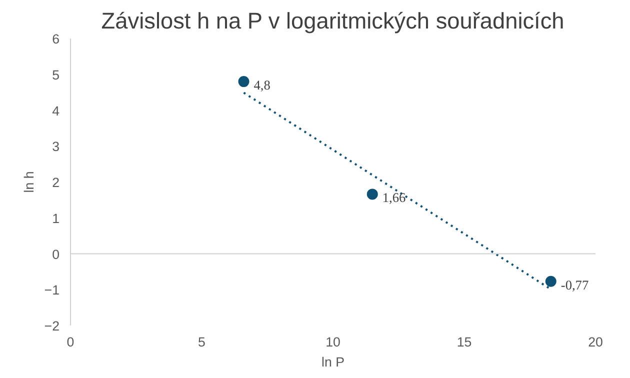 The image size is (630, 378). Describe the element at coordinates (56, 39) in the screenshot. I see `y-tick-label: 6` at that location.